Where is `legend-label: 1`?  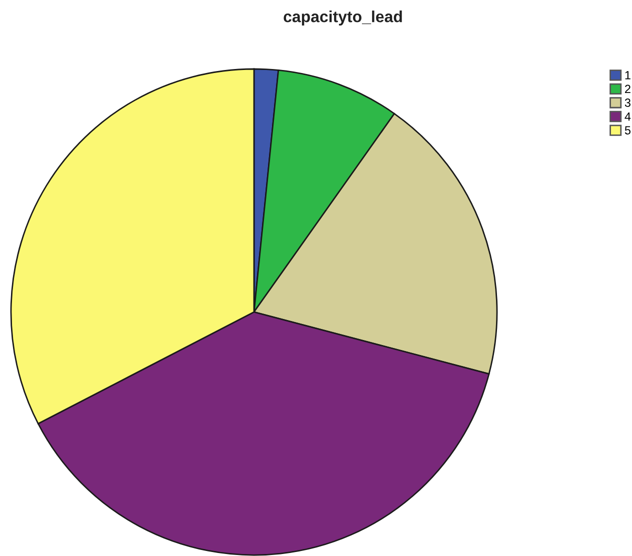 legend-label: 1 is located at coordinates (627, 75).